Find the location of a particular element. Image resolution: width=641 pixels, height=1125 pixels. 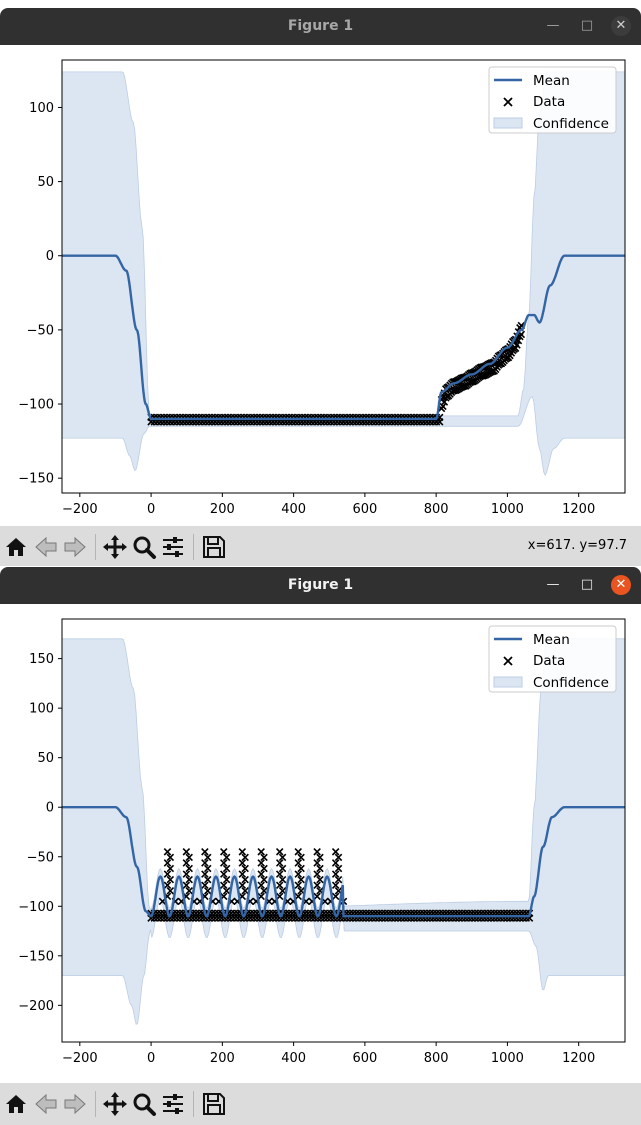

y-tick-label: −200 is located at coordinates (36, 1006).